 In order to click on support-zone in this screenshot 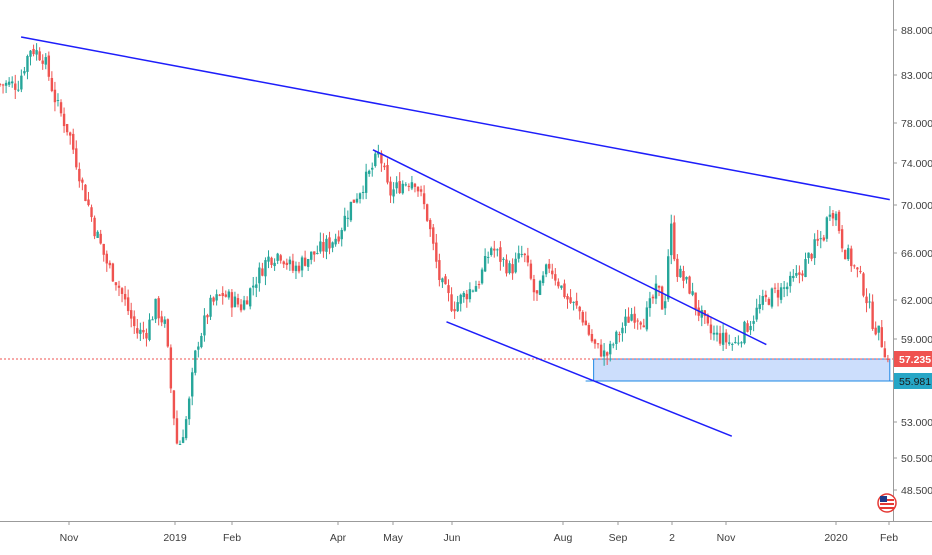, I will do `click(742, 370)`.